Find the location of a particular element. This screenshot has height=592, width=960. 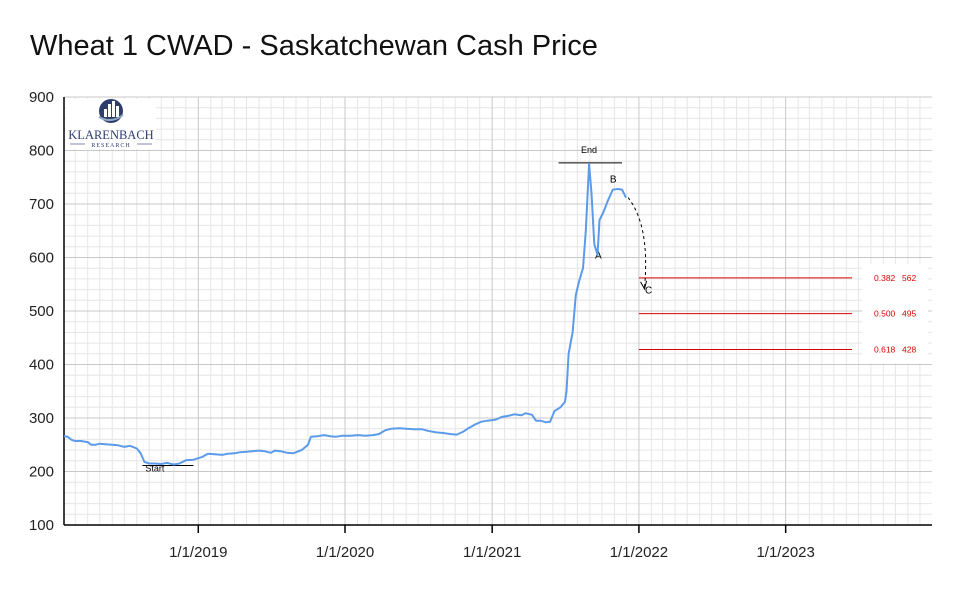

x-tick-label: 1/1/2023 is located at coordinates (785, 552).